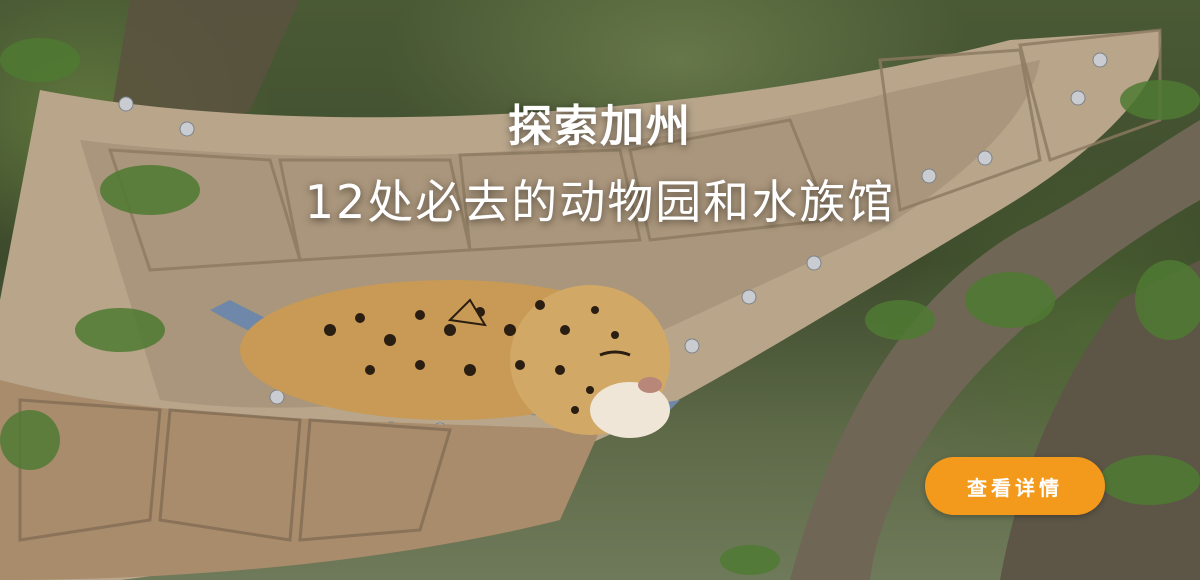  Describe the element at coordinates (600, 202) in the screenshot. I see `hero-title-line2: 12处必去的动物园和水族馆` at that location.